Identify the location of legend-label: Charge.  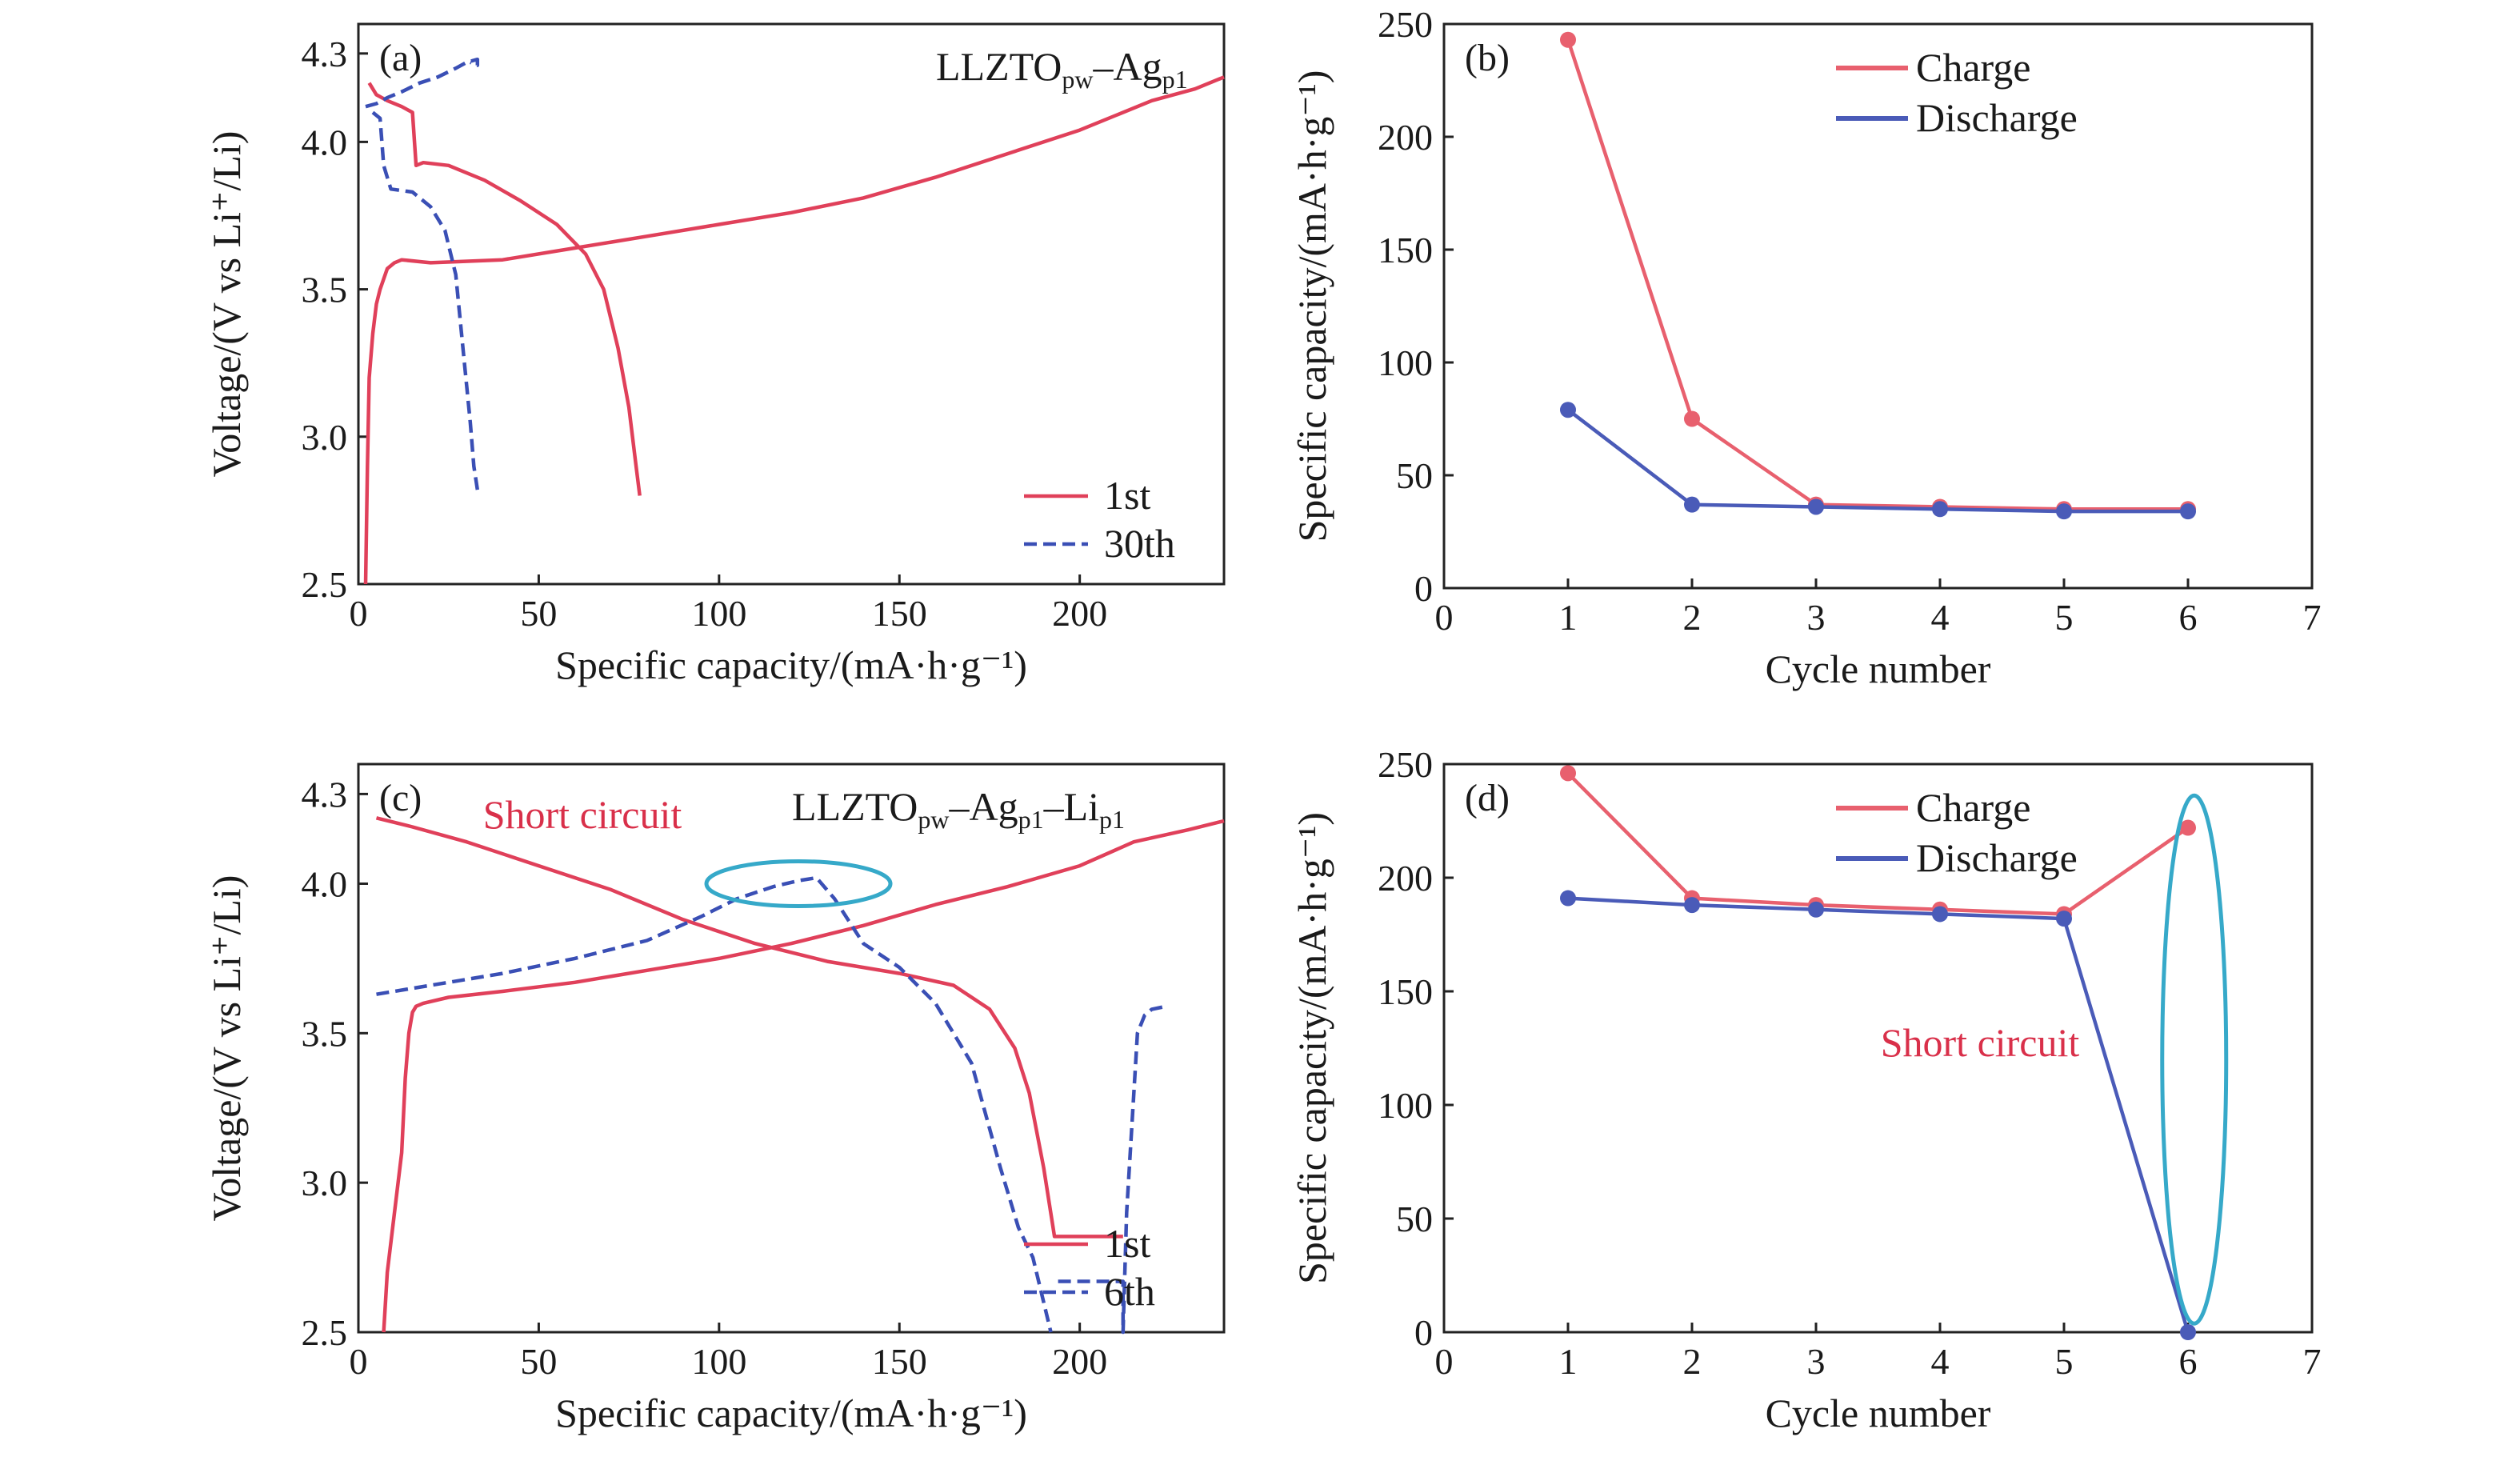
(1973, 807).